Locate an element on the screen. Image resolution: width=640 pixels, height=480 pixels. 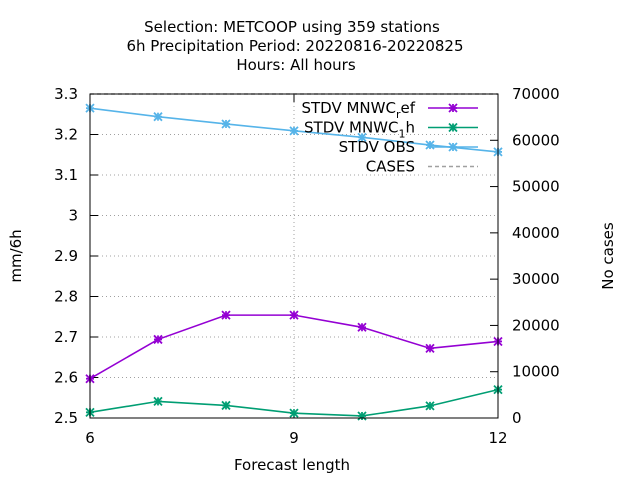
y2-tick-label: 0 is located at coordinates (517, 418).